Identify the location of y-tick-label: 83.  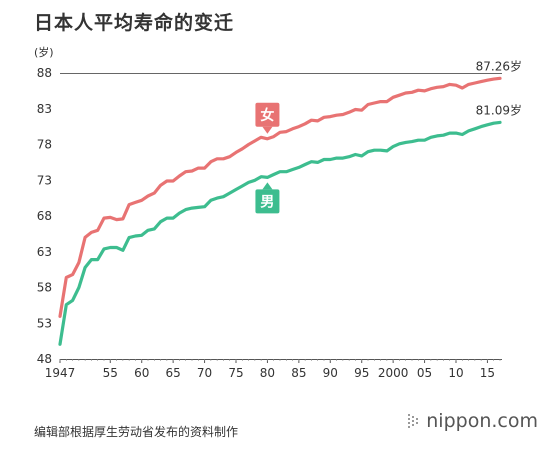
(44, 109).